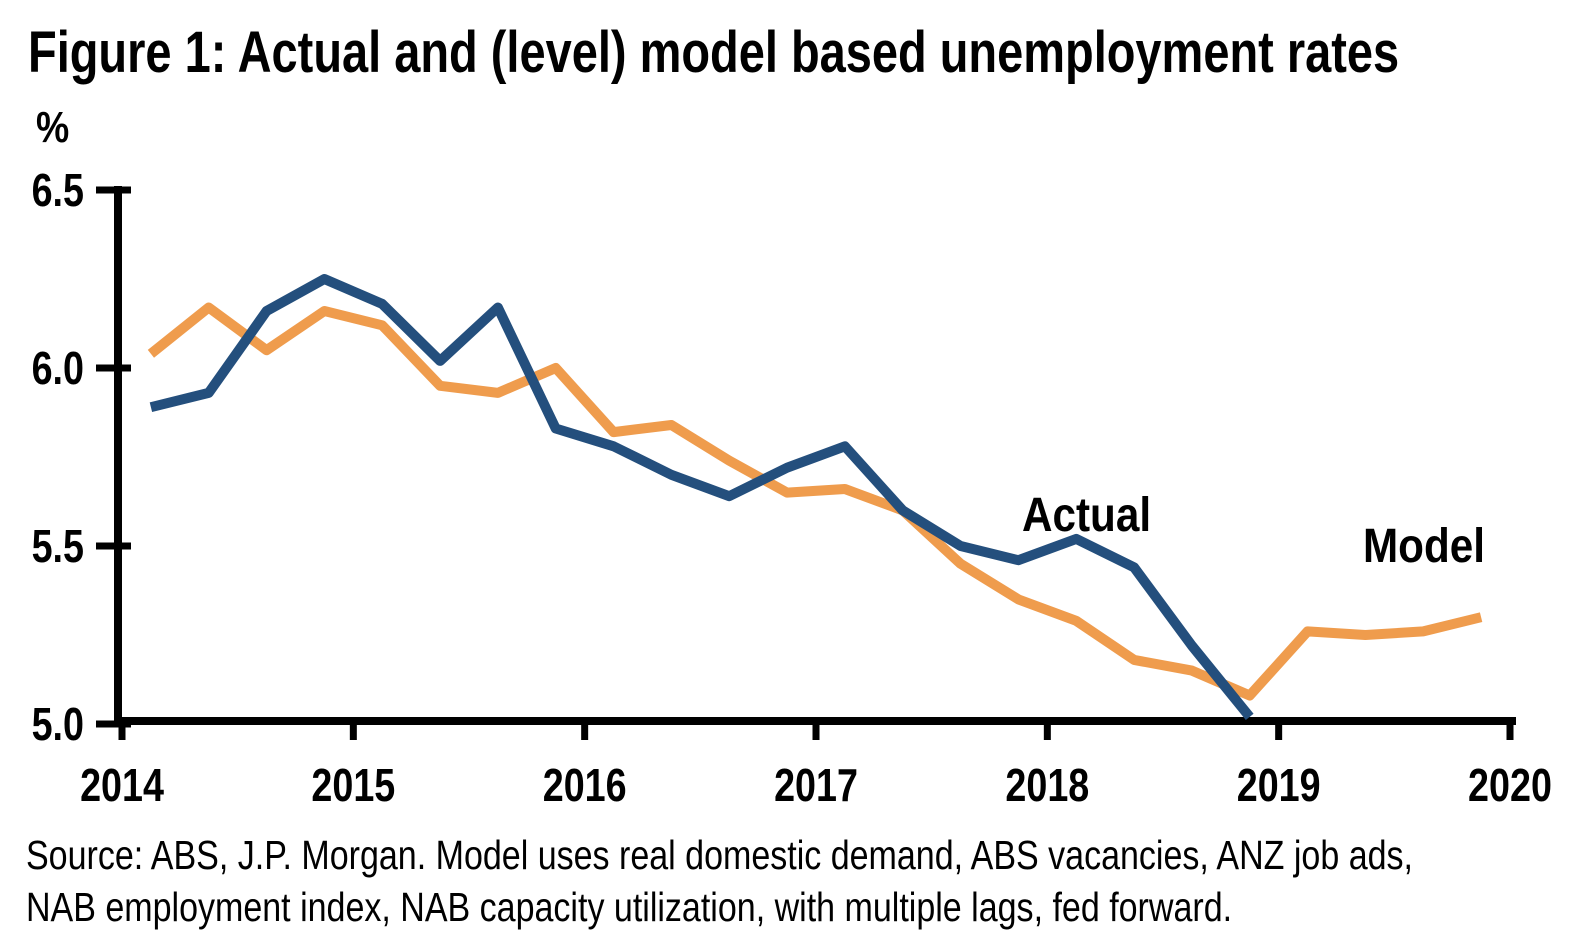 Image resolution: width=1580 pixels, height=952 pixels. What do you see at coordinates (816, 784) in the screenshot?
I see `x-tick-label: 2017` at bounding box center [816, 784].